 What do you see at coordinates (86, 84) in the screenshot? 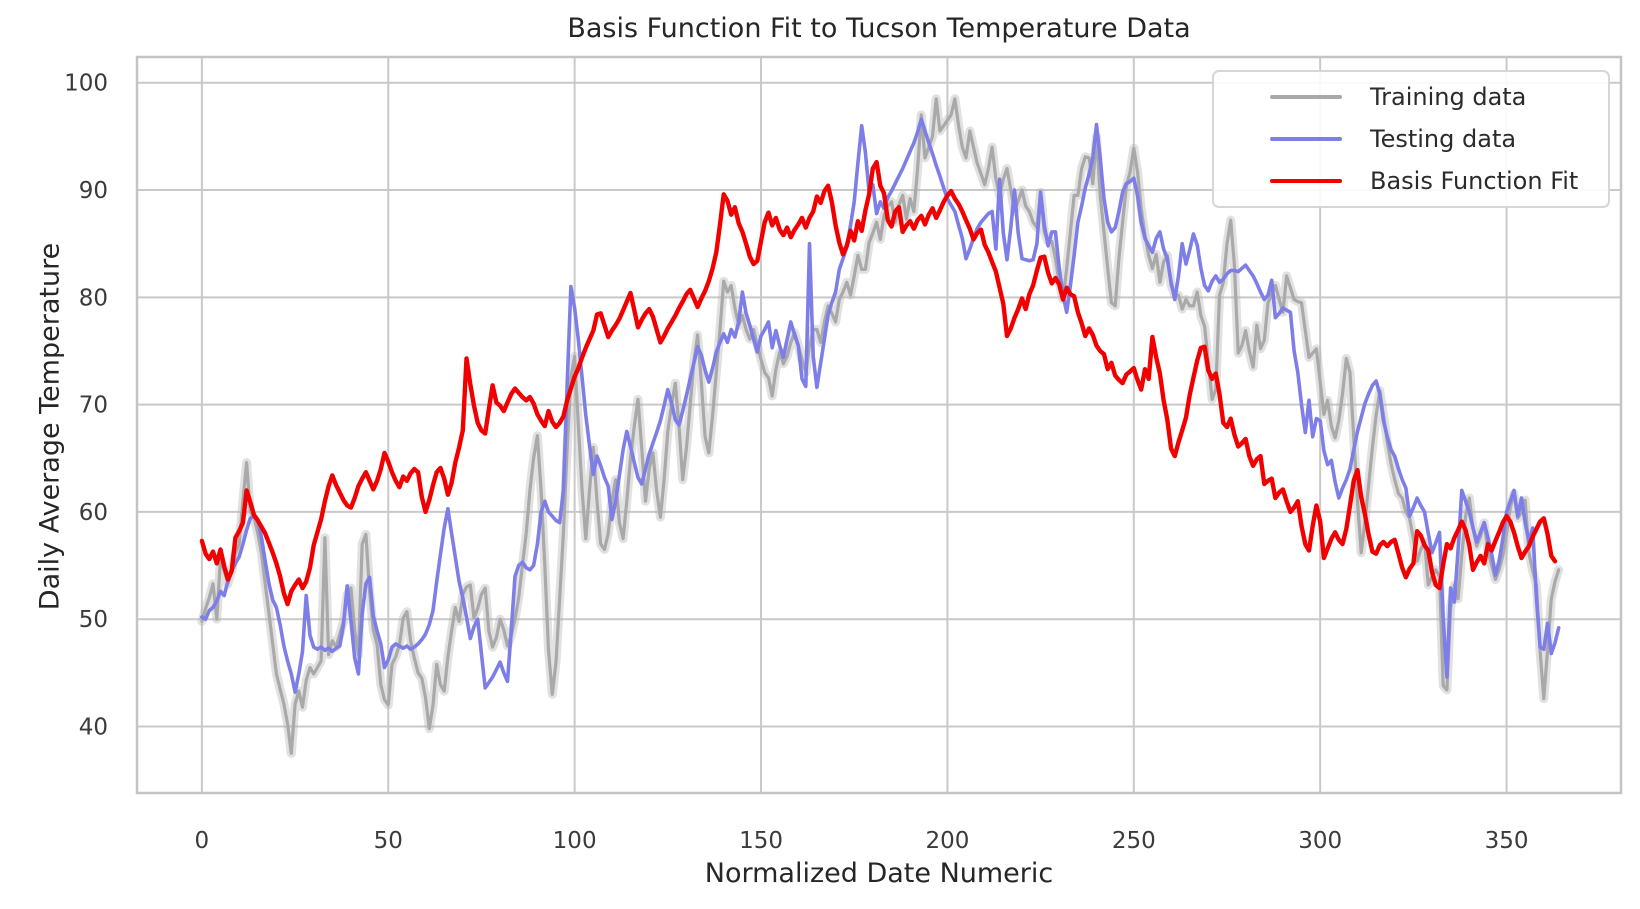
I see `y-tick-label: 100` at bounding box center [86, 84].